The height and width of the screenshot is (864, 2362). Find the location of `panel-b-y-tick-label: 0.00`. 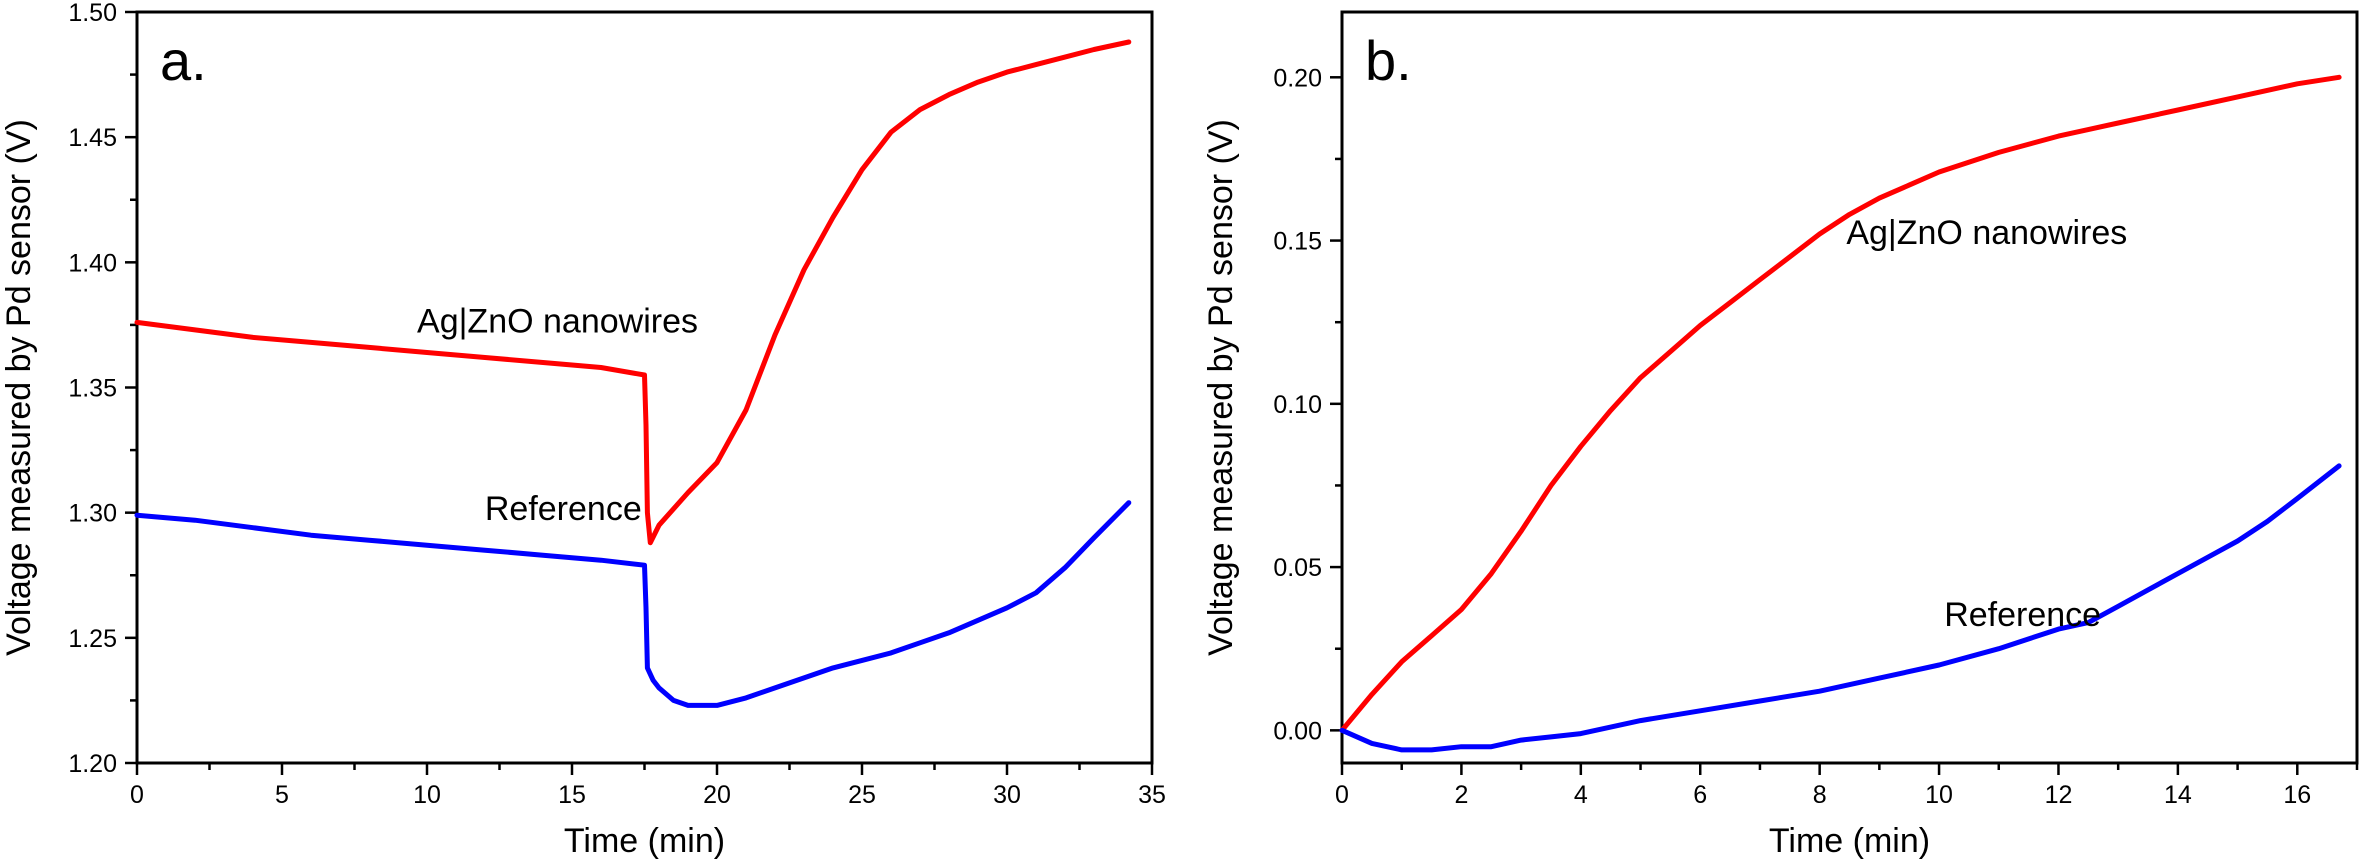

panel-b-y-tick-label: 0.00 is located at coordinates (1297, 731).